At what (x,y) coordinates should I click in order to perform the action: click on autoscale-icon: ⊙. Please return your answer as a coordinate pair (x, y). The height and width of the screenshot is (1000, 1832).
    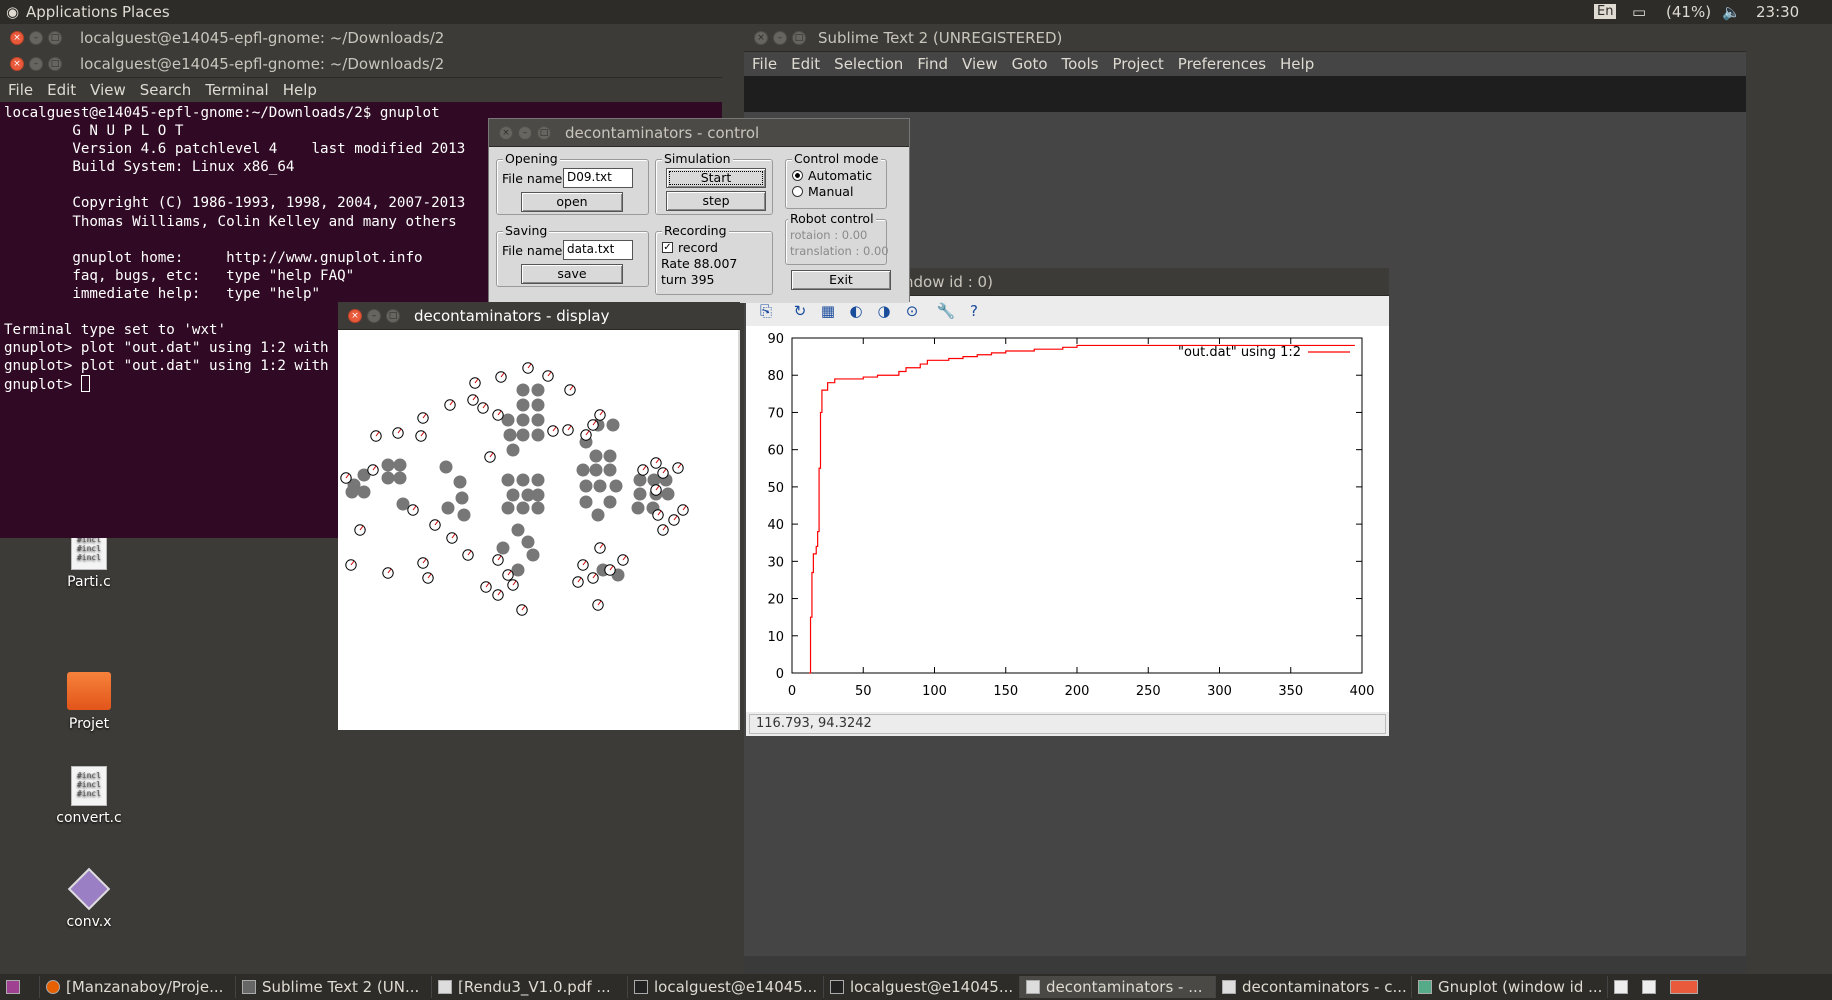
    Looking at the image, I should click on (912, 311).